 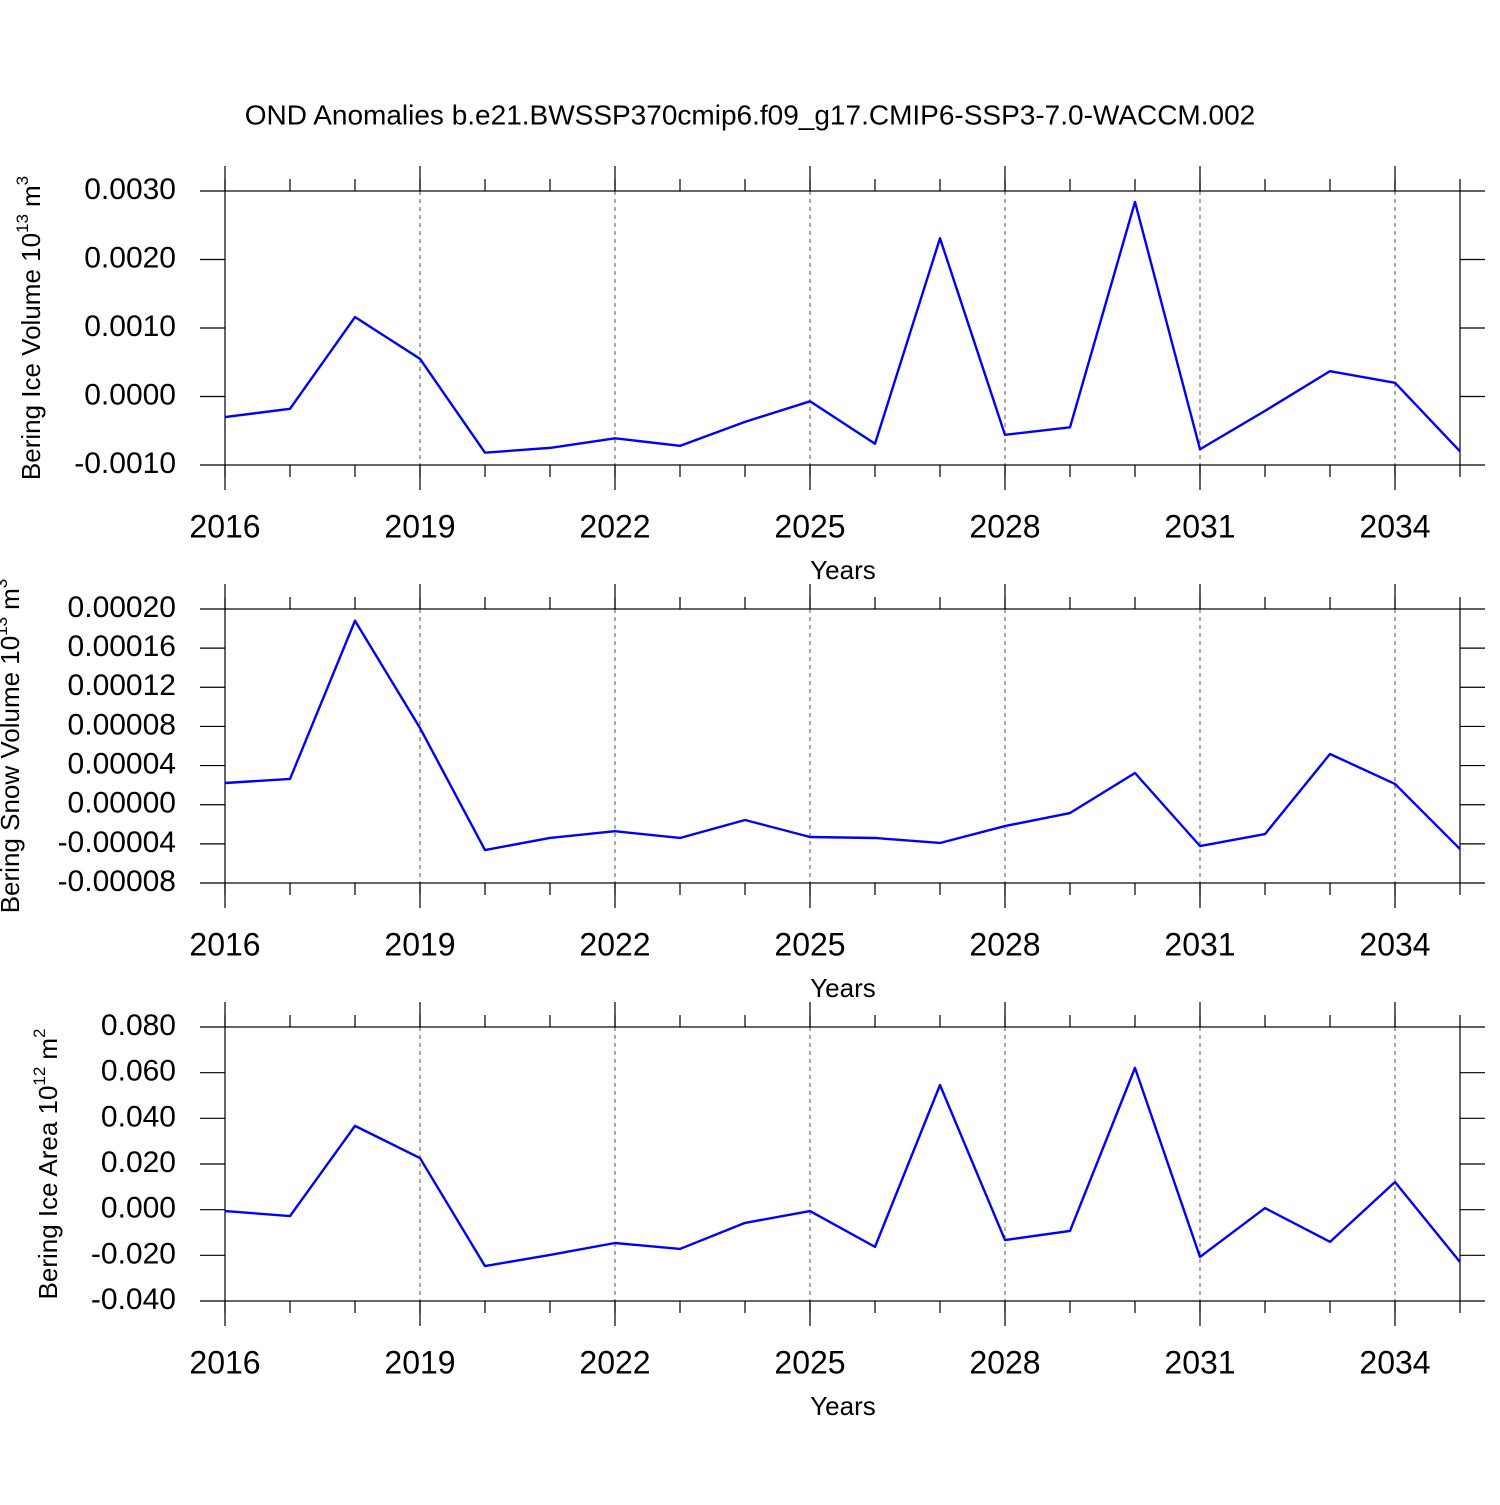 I want to click on y-tick-label: 0.00004, so click(x=122, y=763).